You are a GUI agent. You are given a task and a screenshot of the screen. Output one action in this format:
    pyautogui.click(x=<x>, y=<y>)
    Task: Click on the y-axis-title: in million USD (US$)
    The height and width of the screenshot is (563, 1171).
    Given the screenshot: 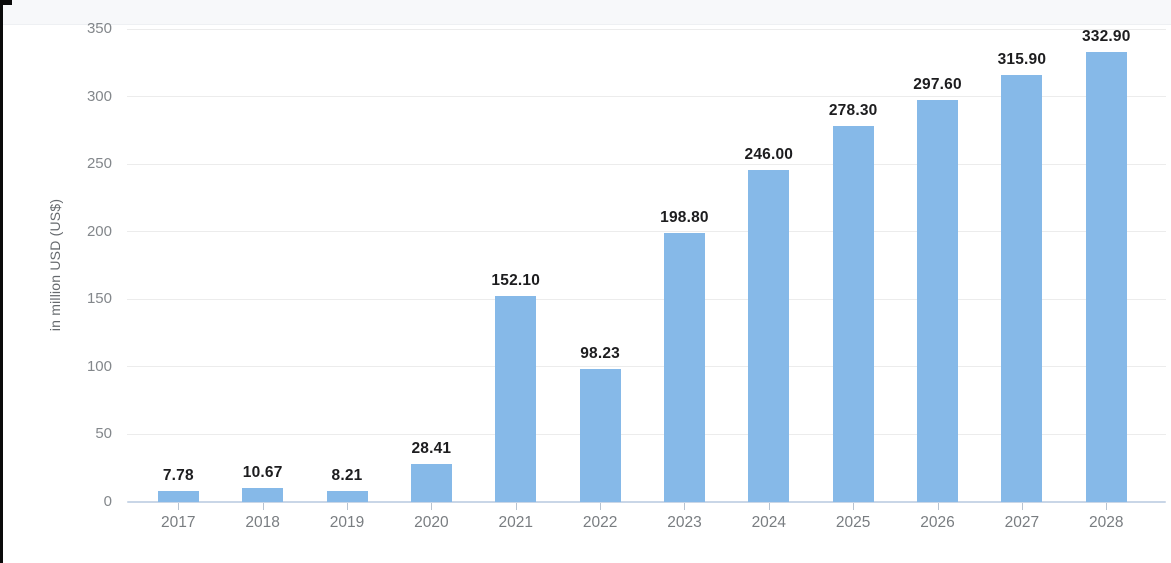 What is the action you would take?
    pyautogui.click(x=55, y=265)
    